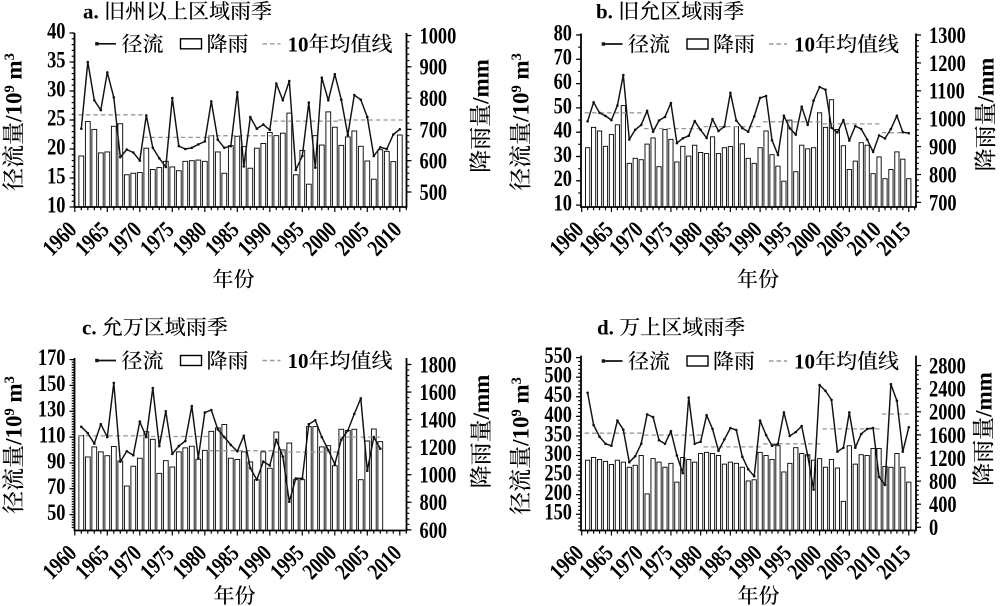 This screenshot has width=1000, height=606. What do you see at coordinates (52, 357) in the screenshot?
I see `svg-text: 170` at bounding box center [52, 357].